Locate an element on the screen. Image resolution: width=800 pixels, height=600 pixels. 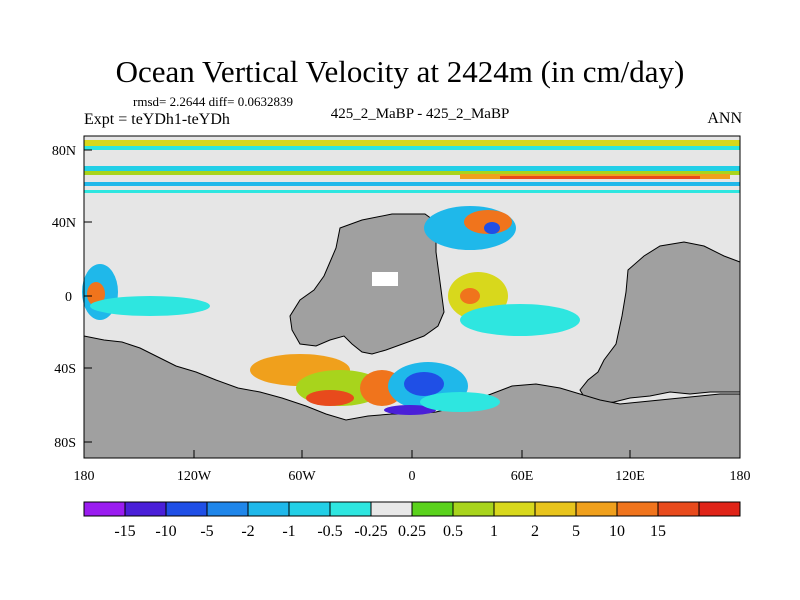
colorbar-label: 15 is located at coordinates (658, 531).